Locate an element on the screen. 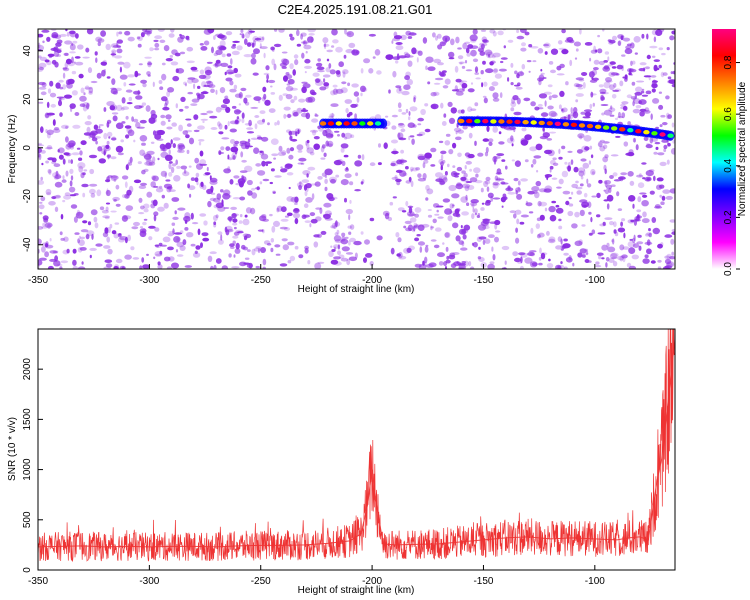 Image resolution: width=750 pixels, height=600 pixels. y-tick-label: 0 is located at coordinates (27, 148).